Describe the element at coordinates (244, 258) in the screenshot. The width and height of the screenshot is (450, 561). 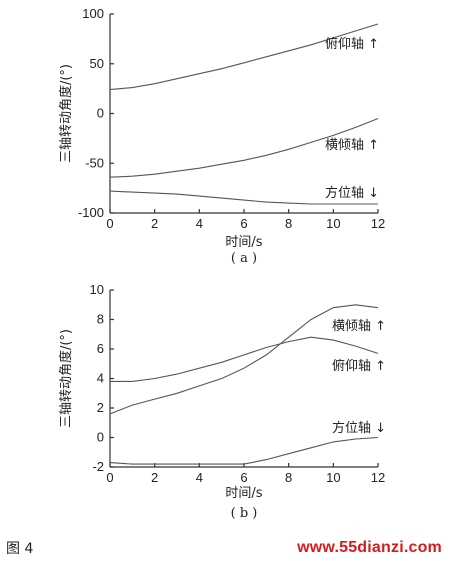
I see `subfigure-caption: ( a )` at that location.